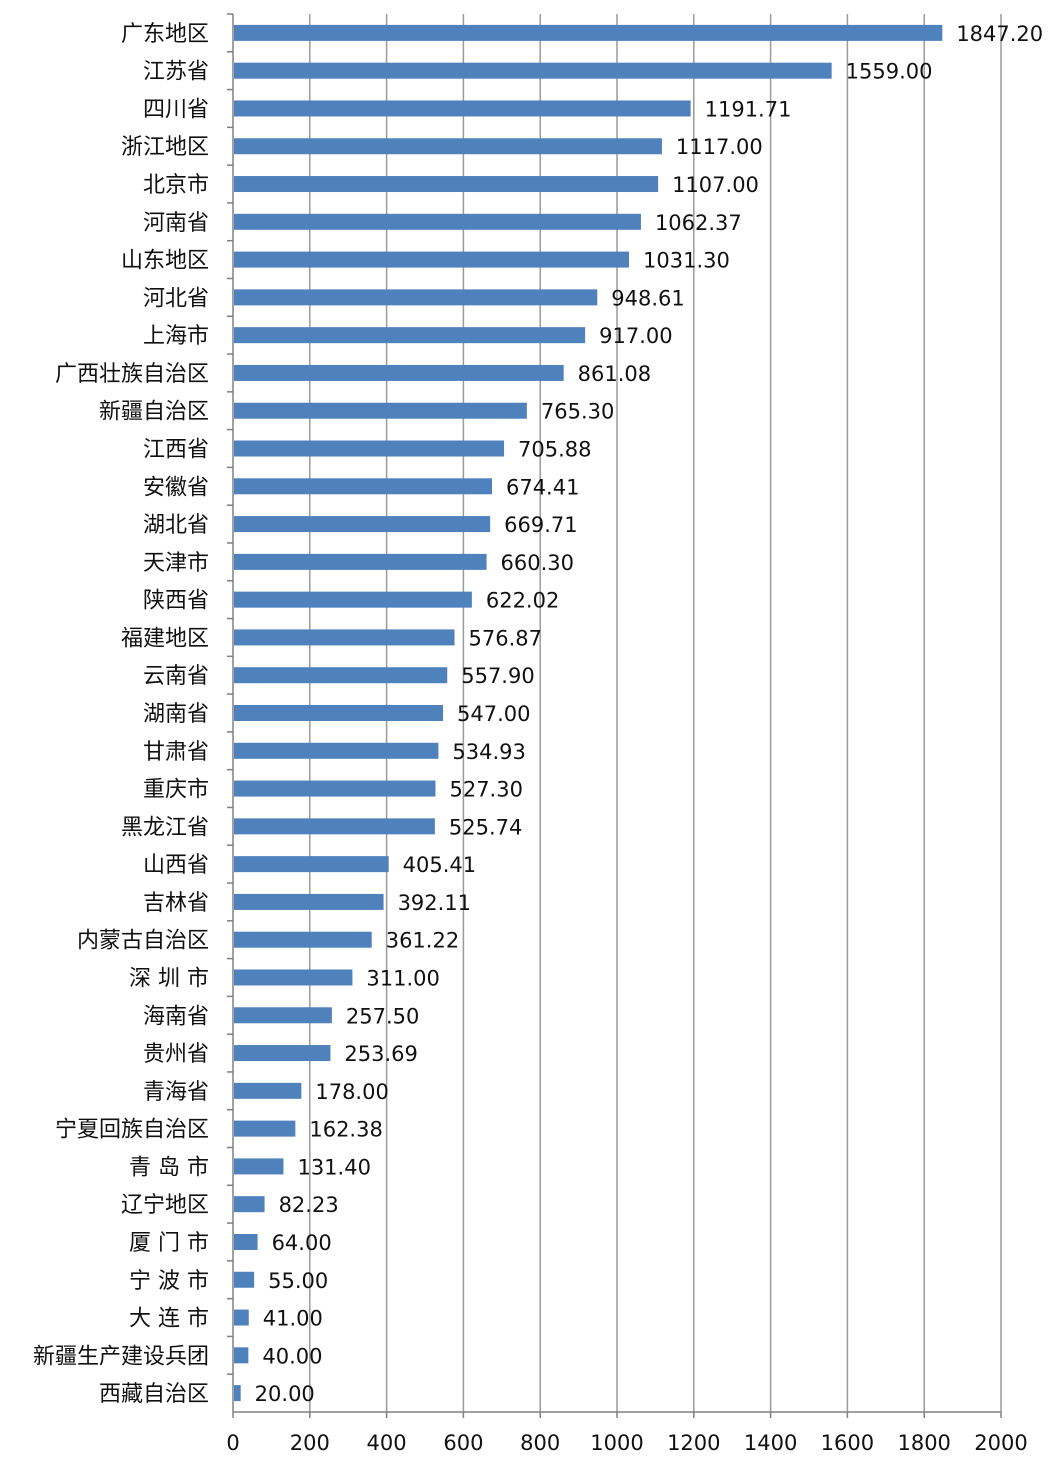 The height and width of the screenshot is (1468, 1051). I want to click on category-label: 福建地区, so click(165, 638).